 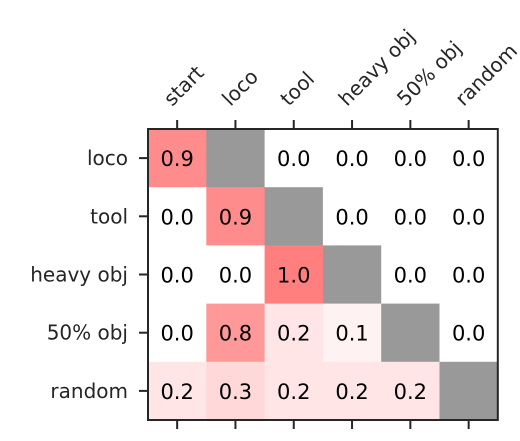 I want to click on cell-value-label: 0.1, so click(x=351, y=334).